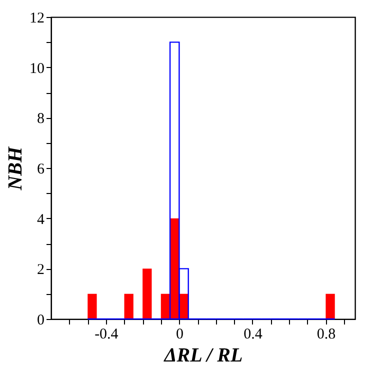 The image size is (382, 382). Describe the element at coordinates (40, 119) in the screenshot. I see `y-tick-label: 8` at that location.